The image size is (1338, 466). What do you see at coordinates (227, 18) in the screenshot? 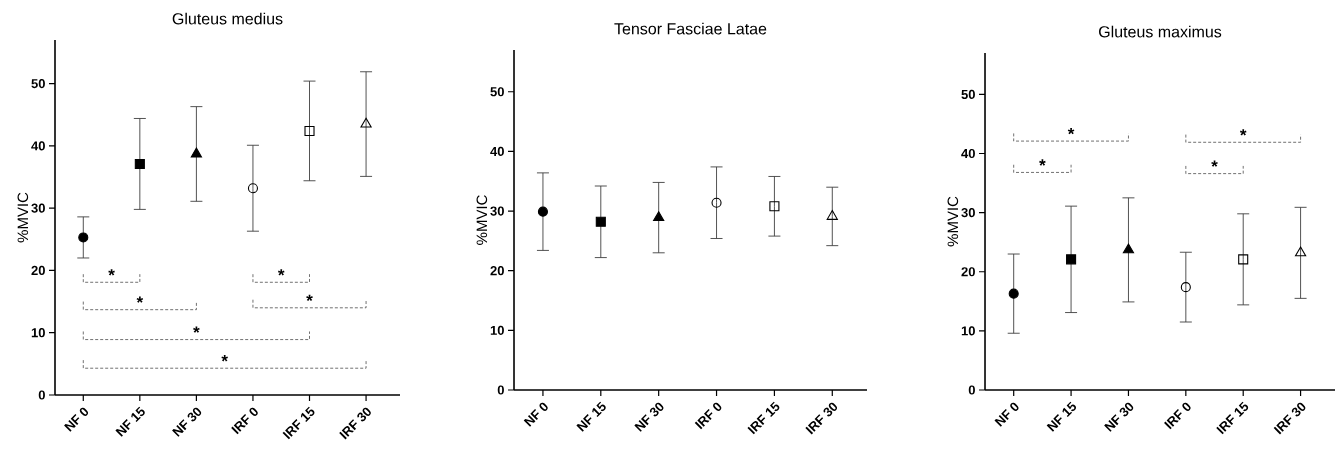
I see `chart-title: Gluteus medius` at bounding box center [227, 18].